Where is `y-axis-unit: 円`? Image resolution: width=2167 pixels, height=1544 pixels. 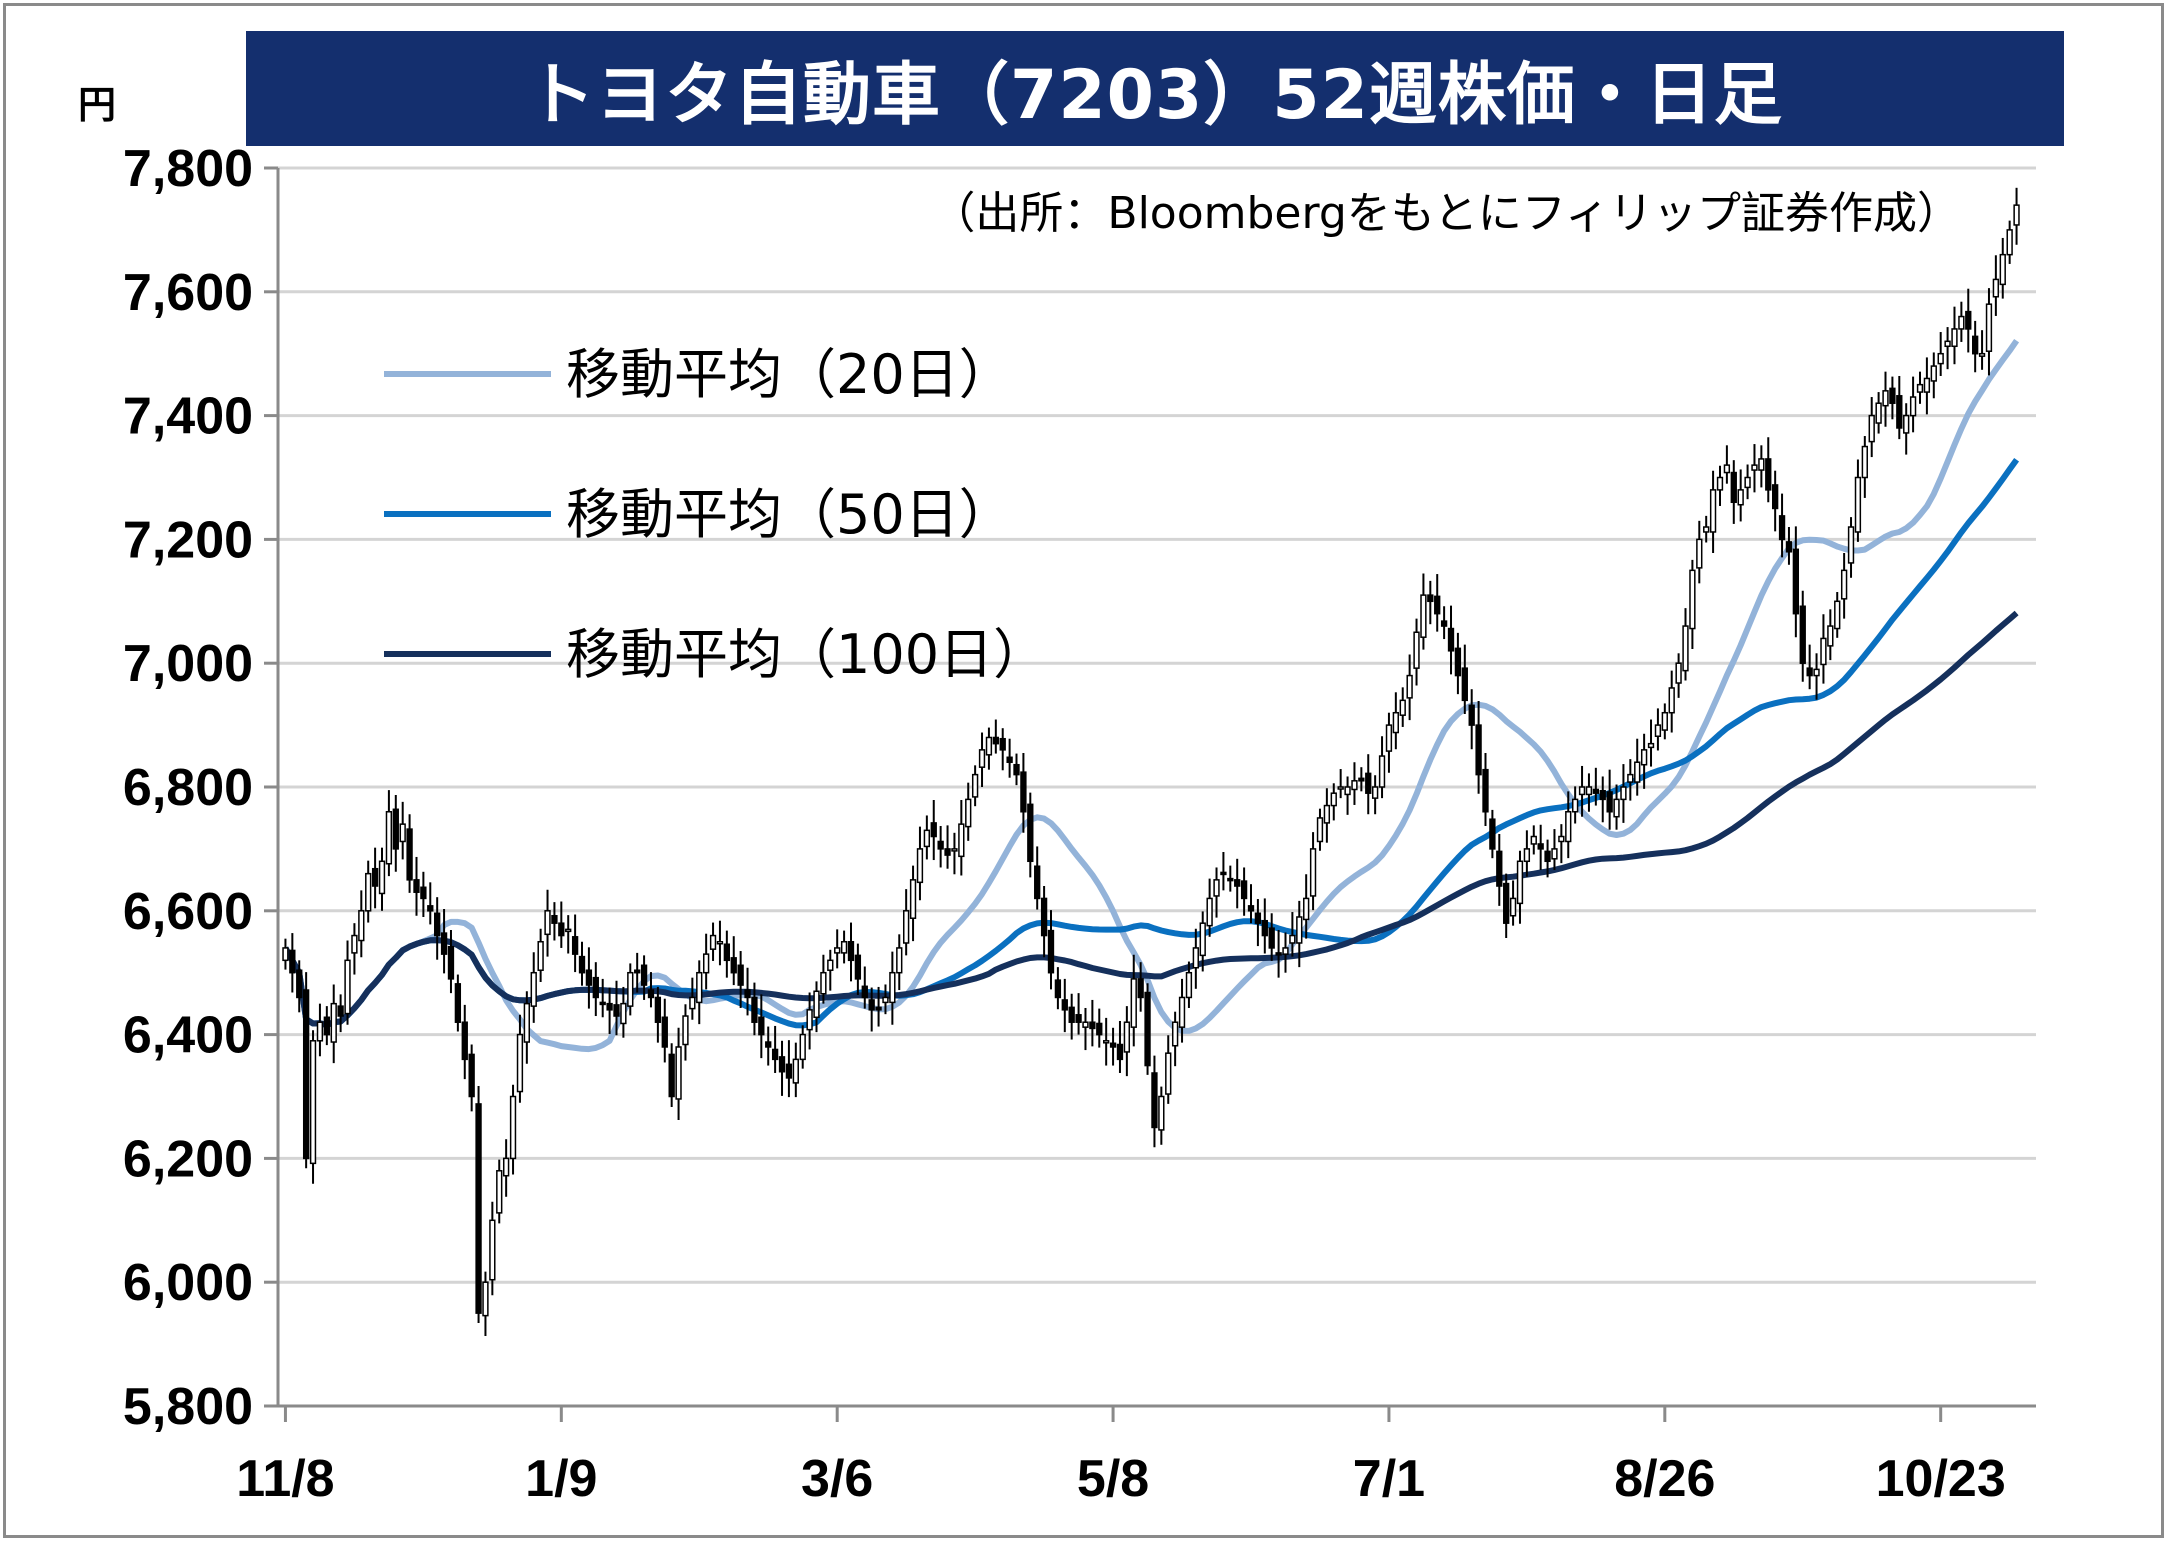 y-axis-unit: 円 is located at coordinates (97, 105).